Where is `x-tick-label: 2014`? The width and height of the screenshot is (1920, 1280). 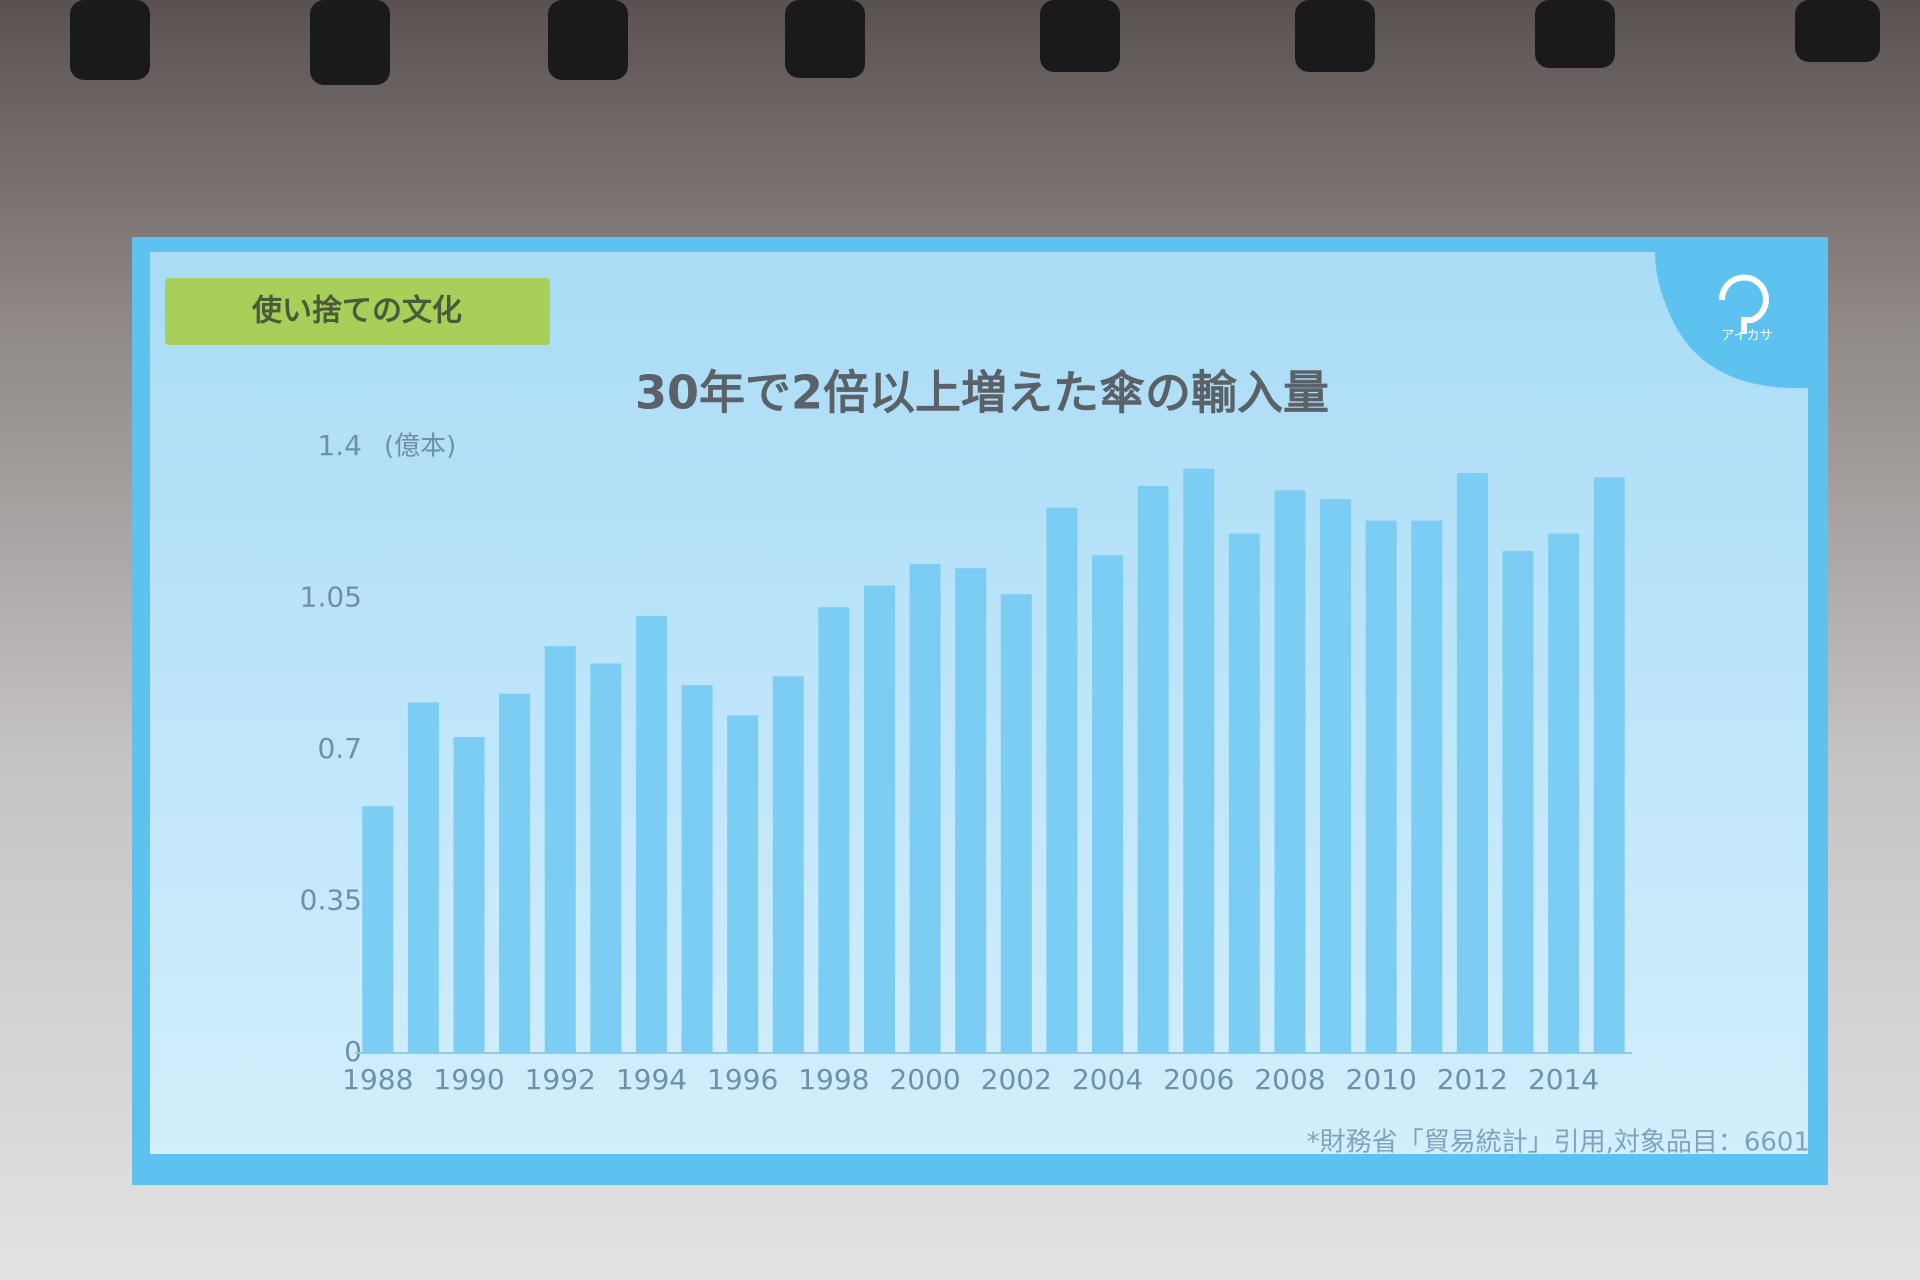 x-tick-label: 2014 is located at coordinates (1563, 1079).